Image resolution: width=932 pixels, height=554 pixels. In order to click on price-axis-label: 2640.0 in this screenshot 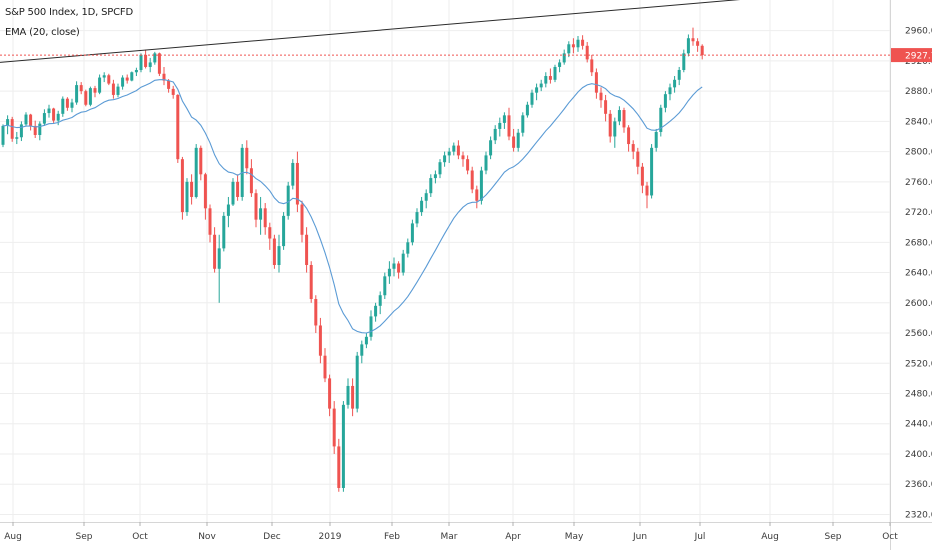, I will do `click(918, 274)`.